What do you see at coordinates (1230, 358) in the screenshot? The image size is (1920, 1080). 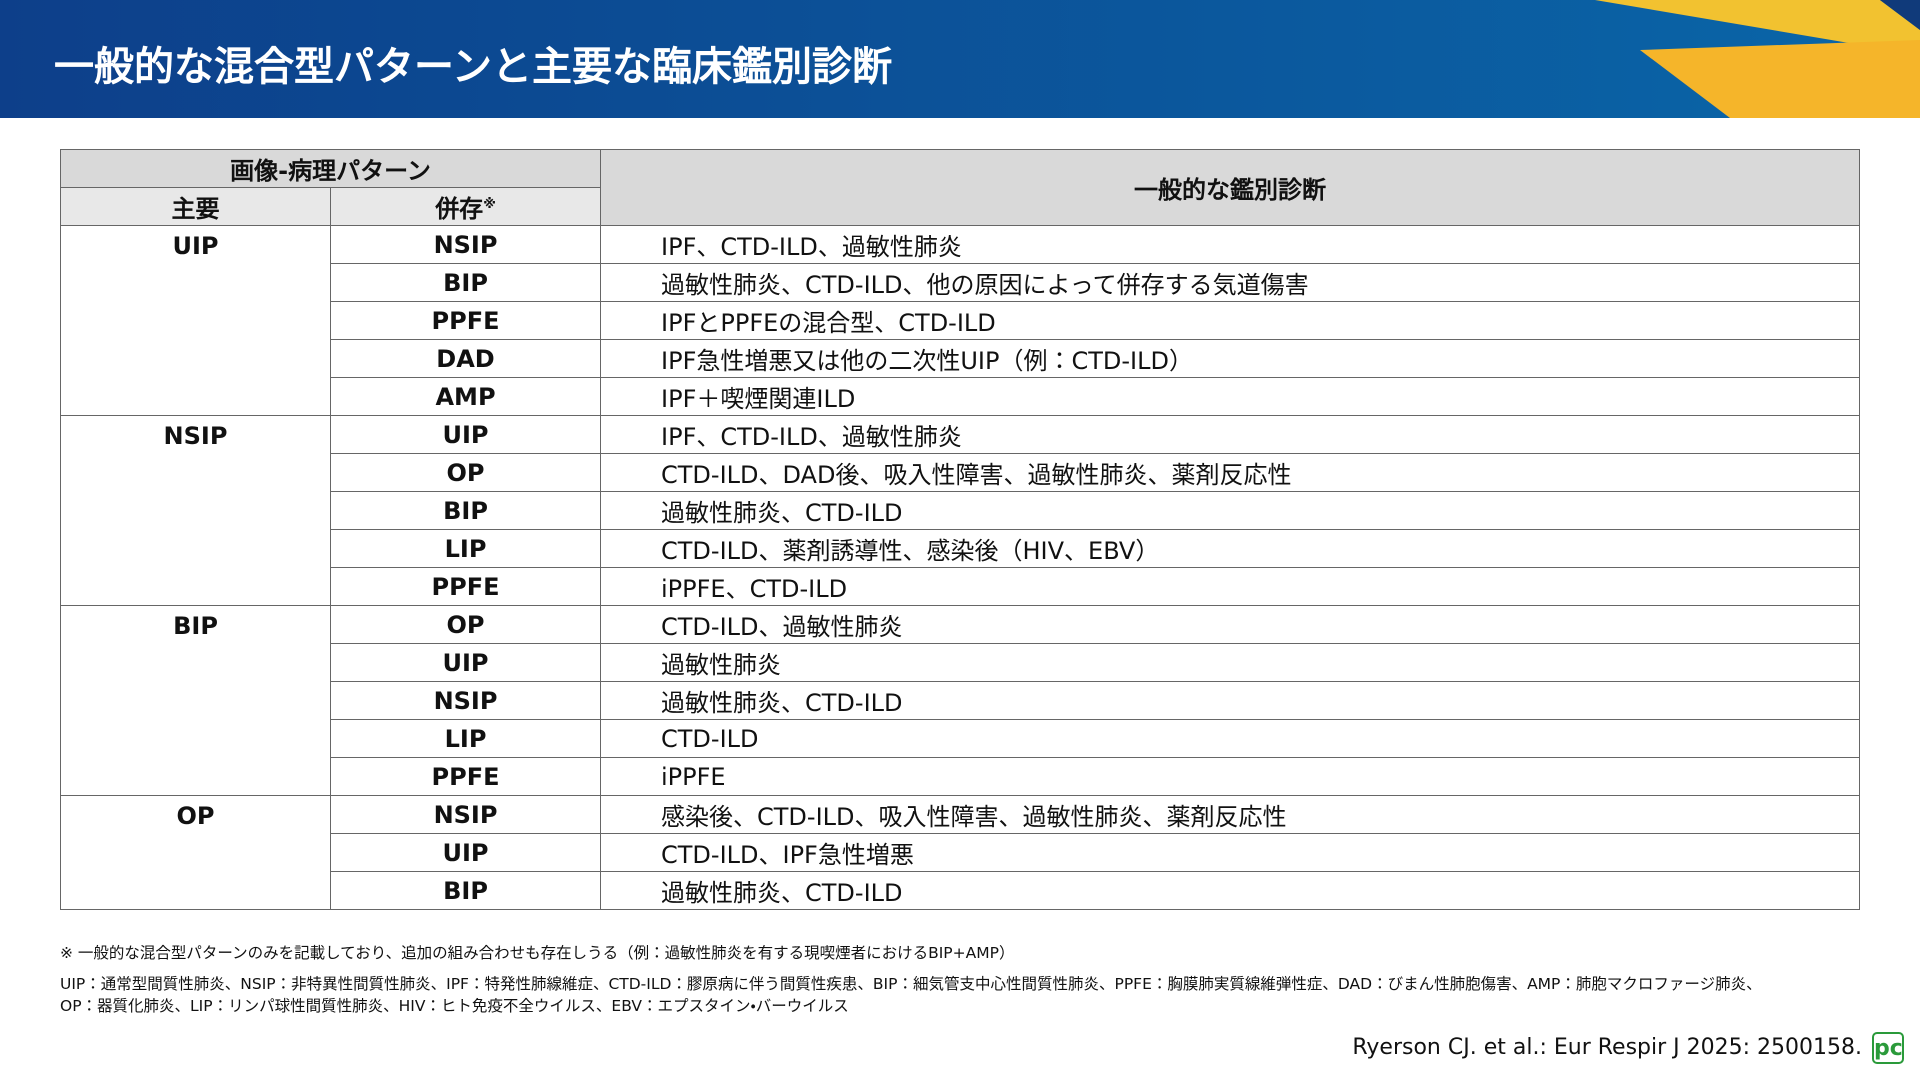 I see `diagnosis-cell: IPF急性増悪又は他の二次性UIP（例：CTD-ILD）` at bounding box center [1230, 358].